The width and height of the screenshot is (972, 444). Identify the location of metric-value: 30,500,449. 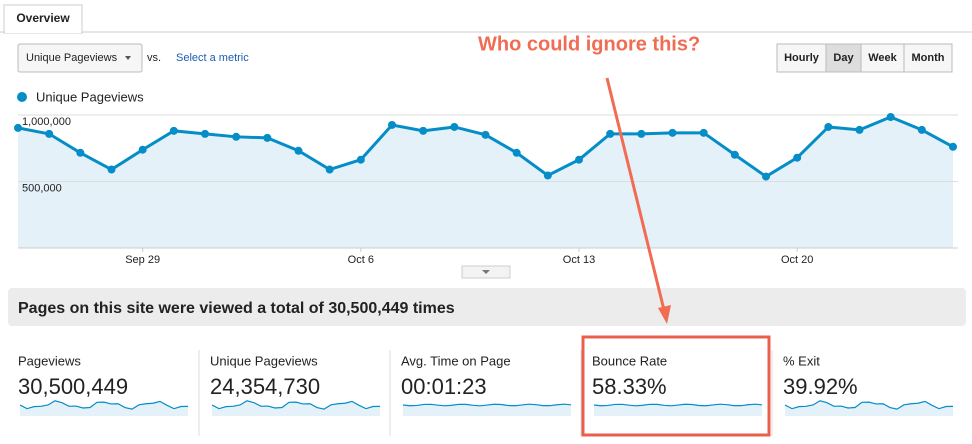
(73, 386).